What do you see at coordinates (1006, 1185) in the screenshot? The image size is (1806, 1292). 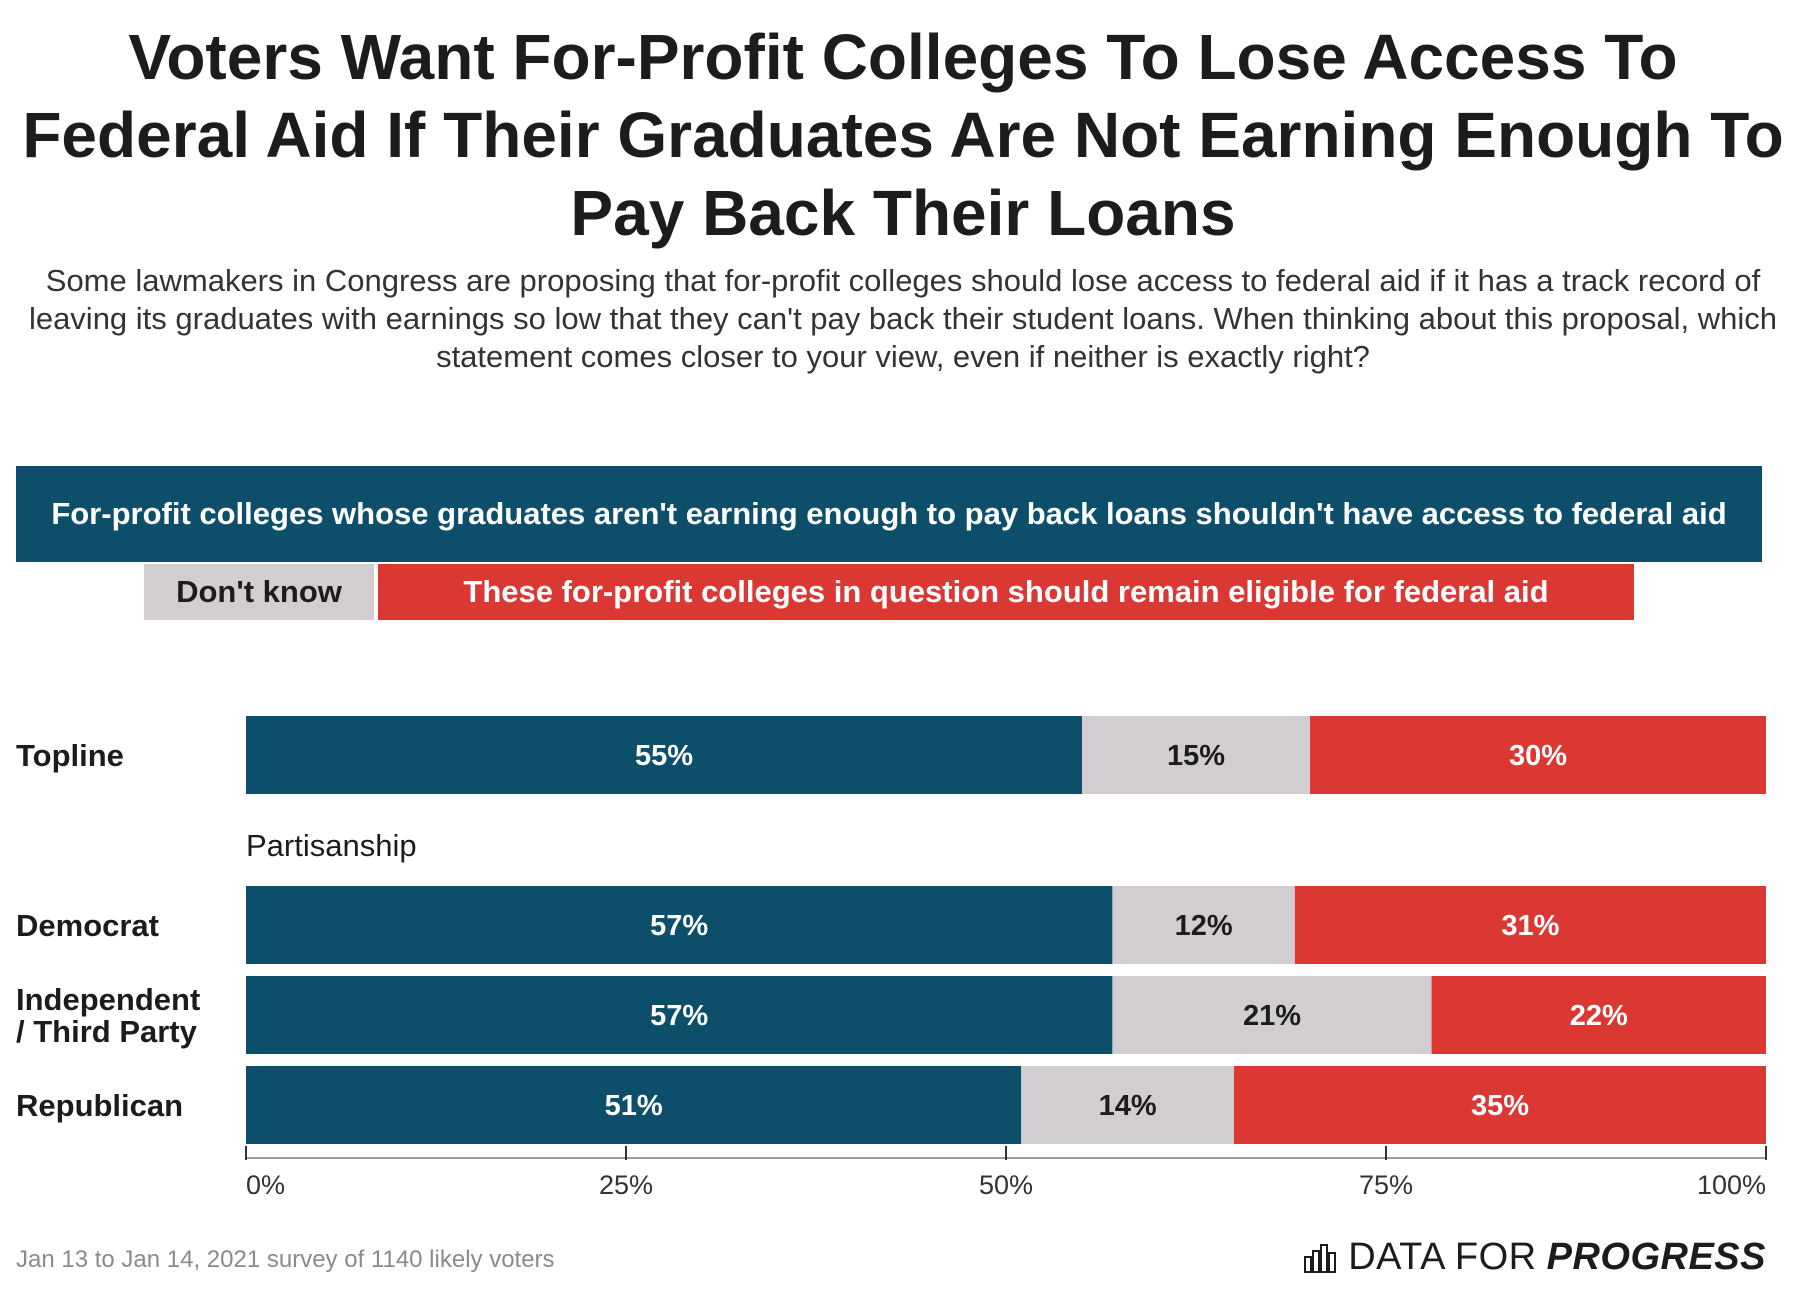 I see `x-tick-label: 50%` at bounding box center [1006, 1185].